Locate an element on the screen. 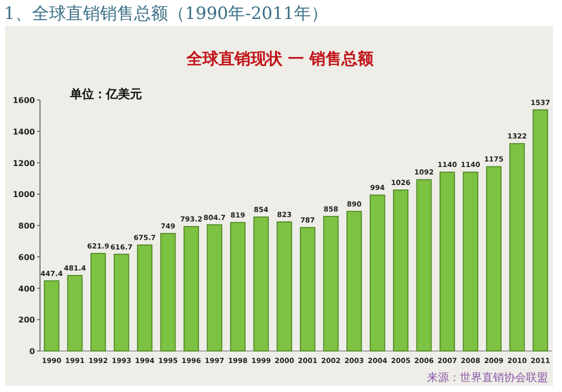 This screenshot has width=562, height=392. y-tick-label: 1200 is located at coordinates (24, 163).